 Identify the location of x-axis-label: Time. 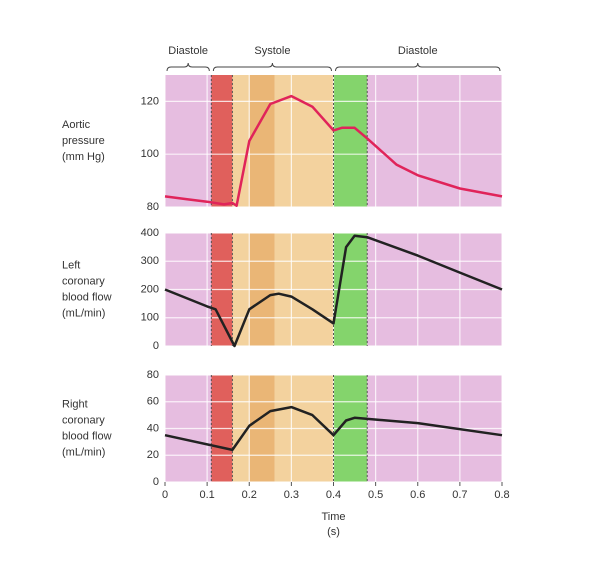
(333, 517).